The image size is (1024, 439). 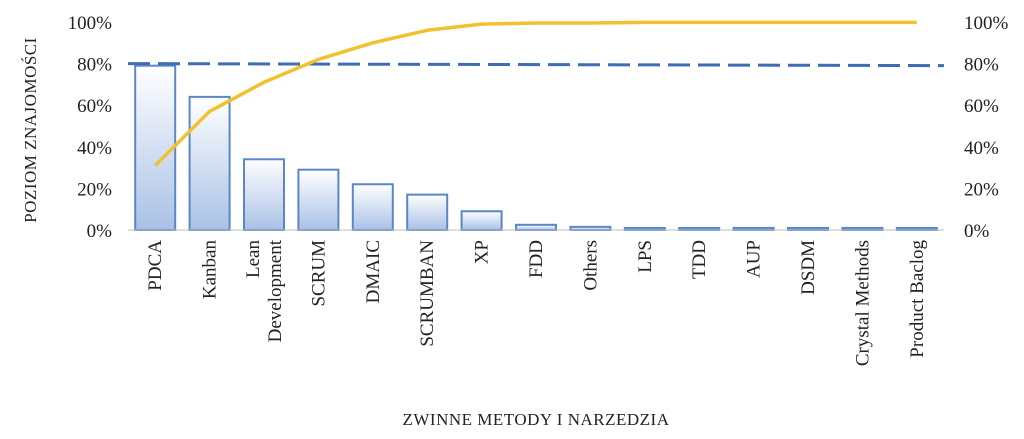 I want to click on category-label: Product Baclog, so click(x=917, y=299).